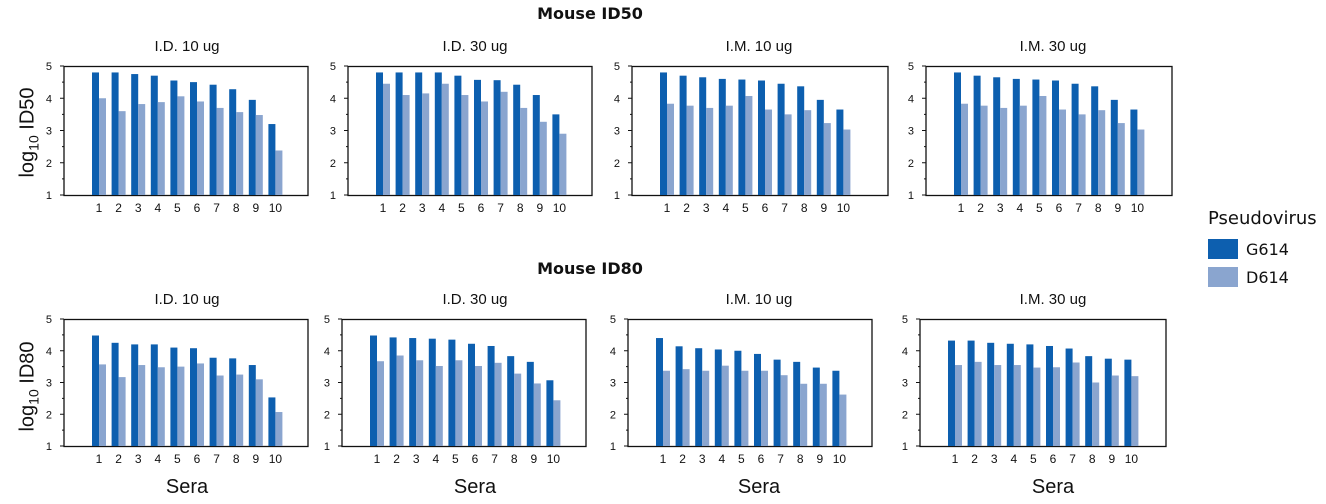  What do you see at coordinates (617, 67) in the screenshot?
I see `y-tick-label: 5` at bounding box center [617, 67].